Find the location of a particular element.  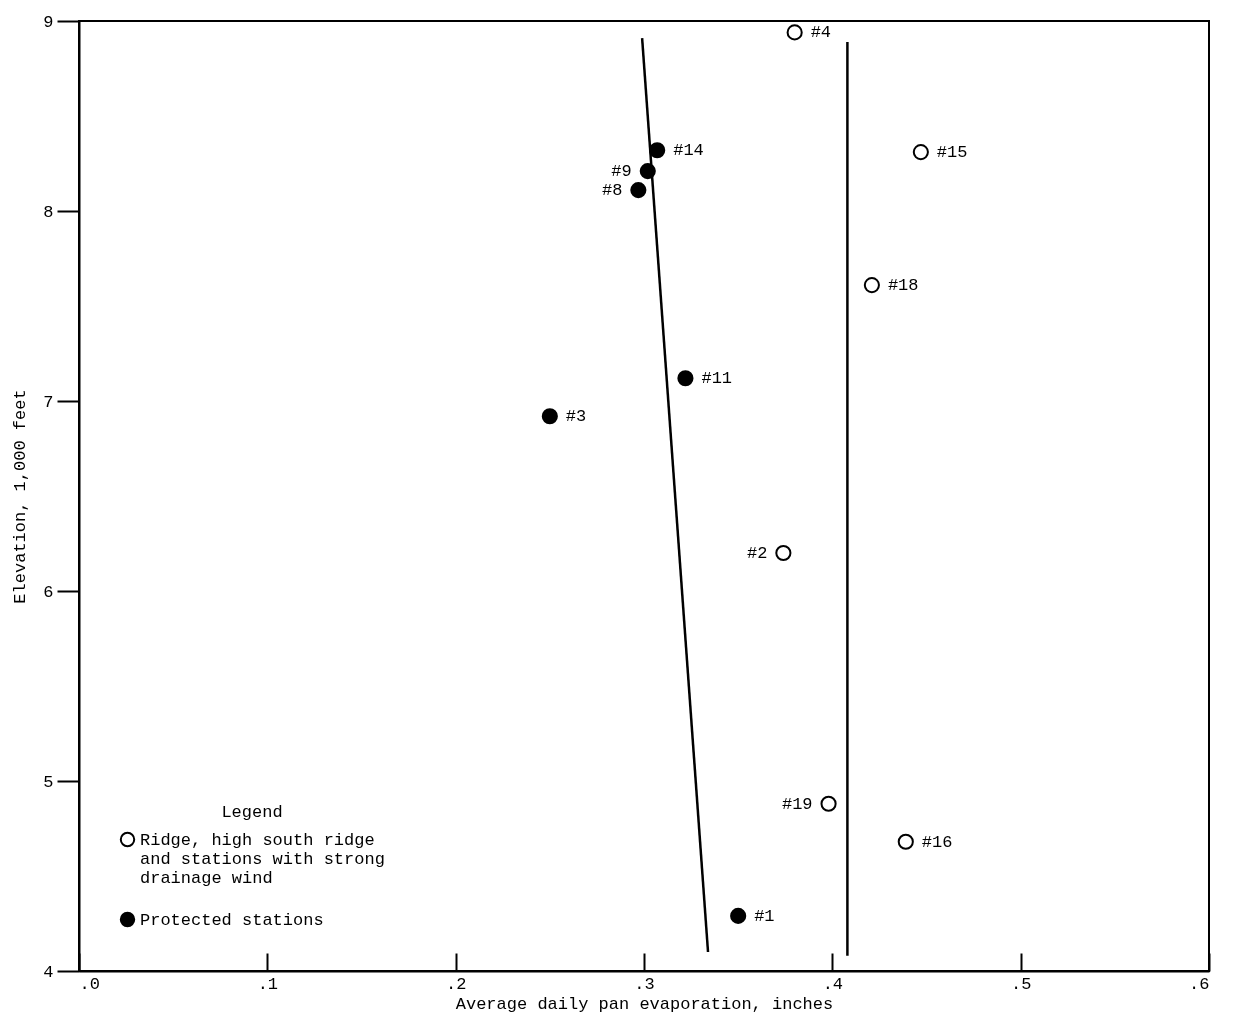

annotation: #15 is located at coordinates (952, 153).